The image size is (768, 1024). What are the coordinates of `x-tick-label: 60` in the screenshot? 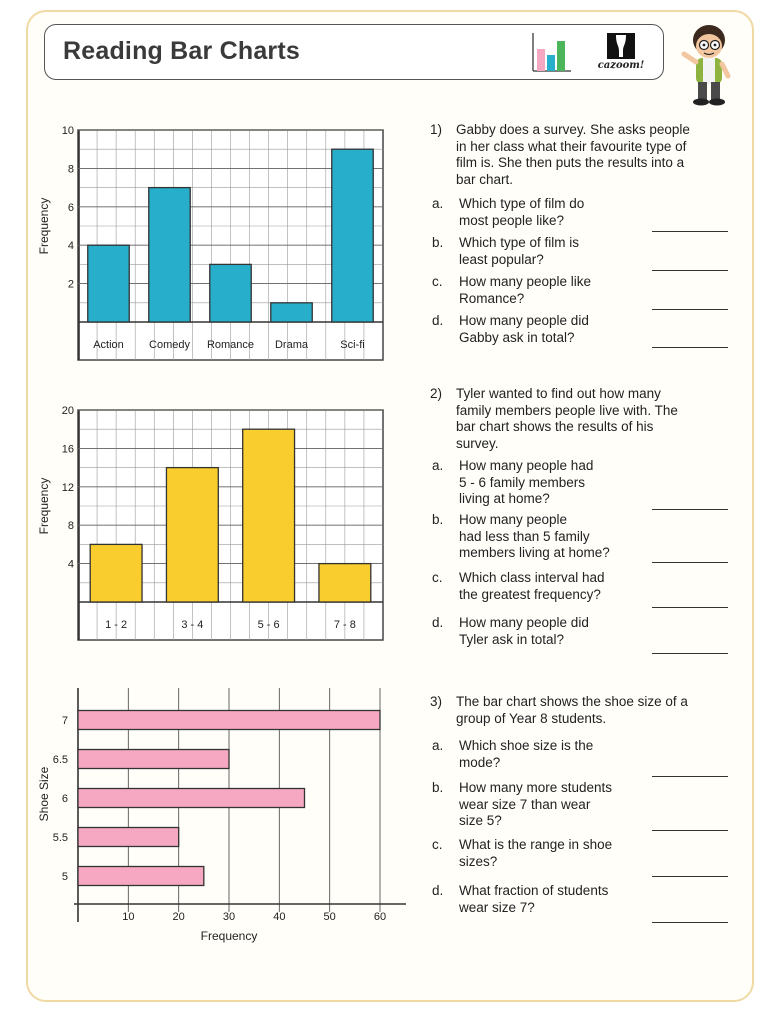 It's located at (380, 917).